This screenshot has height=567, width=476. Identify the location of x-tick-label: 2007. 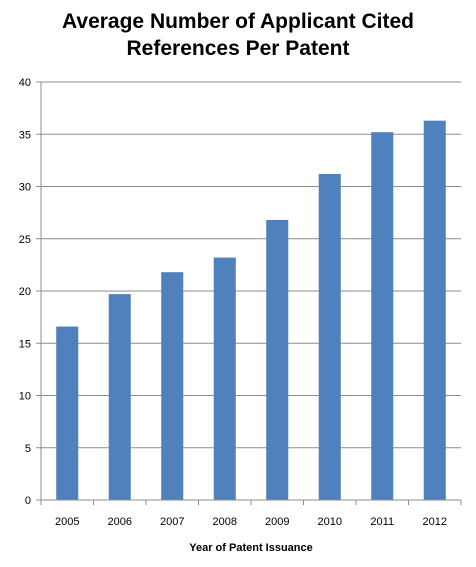
(172, 522).